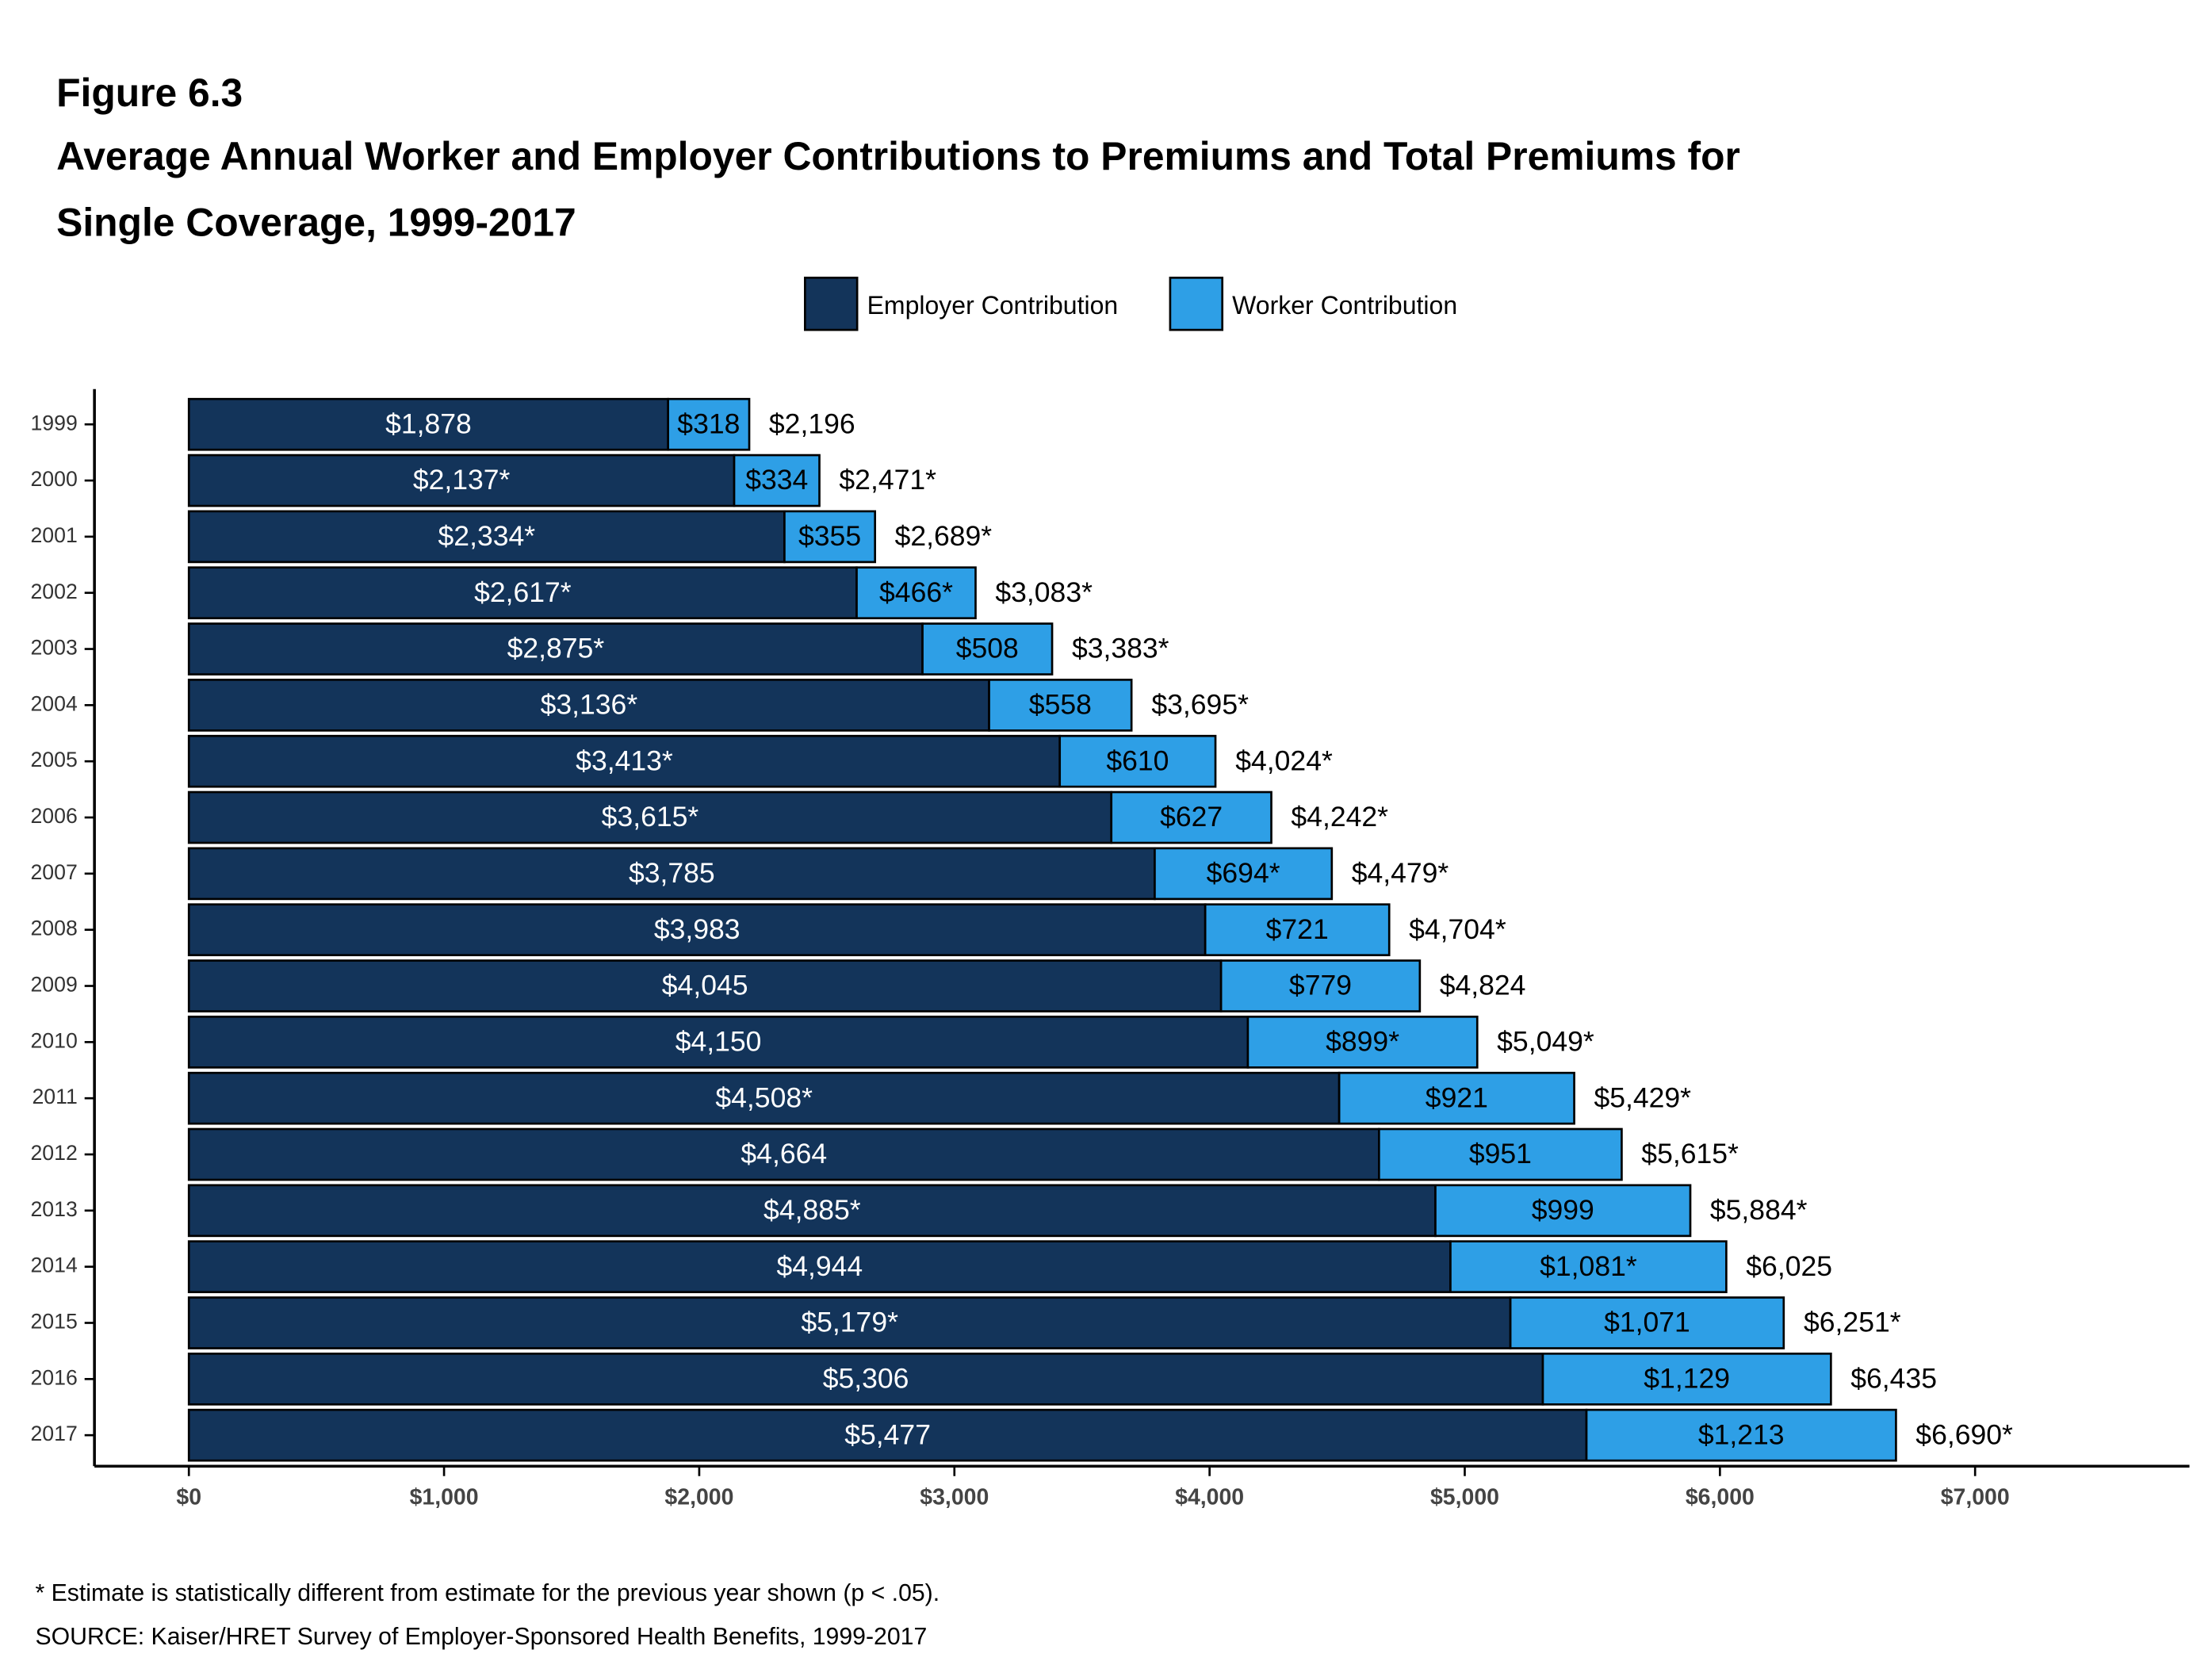 The height and width of the screenshot is (1665, 2212). What do you see at coordinates (832, 303) in the screenshot?
I see `legend-swatch` at bounding box center [832, 303].